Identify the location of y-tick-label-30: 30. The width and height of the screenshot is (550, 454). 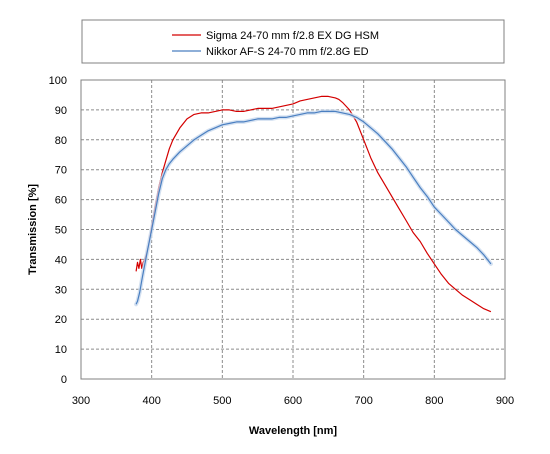
(61, 290).